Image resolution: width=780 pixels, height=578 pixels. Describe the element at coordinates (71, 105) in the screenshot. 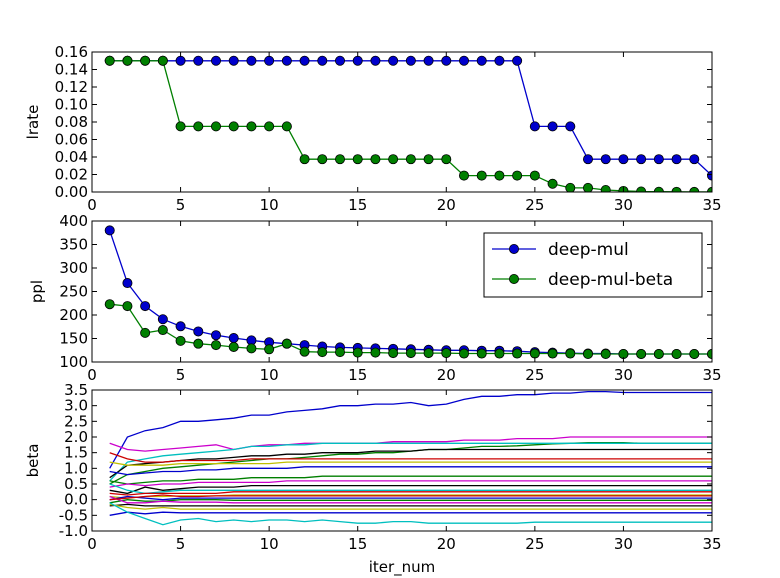

I see `y-tick-label: 0.10` at that location.